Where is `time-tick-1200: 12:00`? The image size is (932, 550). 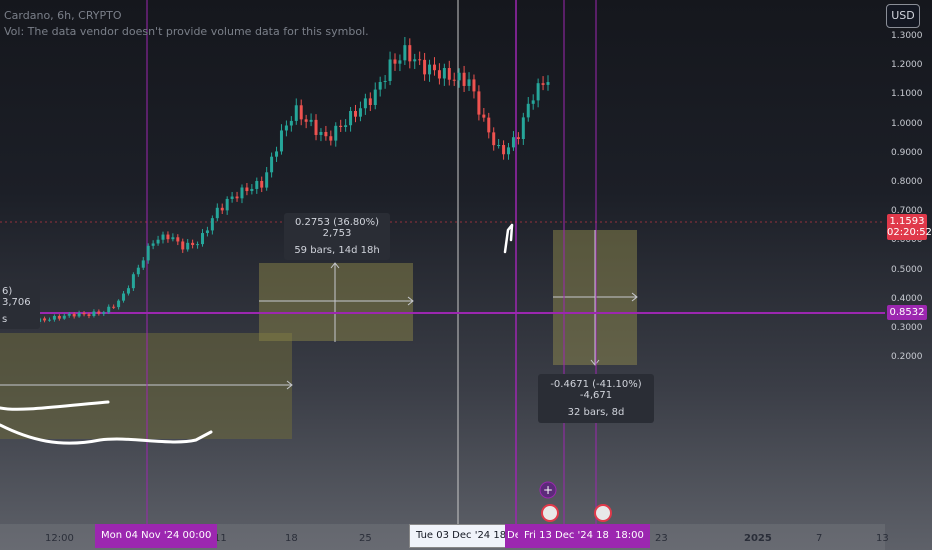 time-tick-1200: 12:00 is located at coordinates (59, 538).